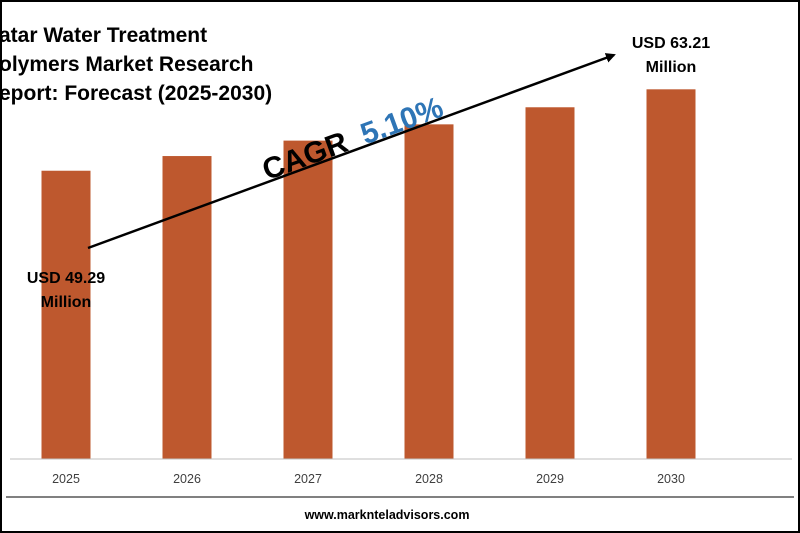 The height and width of the screenshot is (533, 800). I want to click on bar-2026, so click(187, 308).